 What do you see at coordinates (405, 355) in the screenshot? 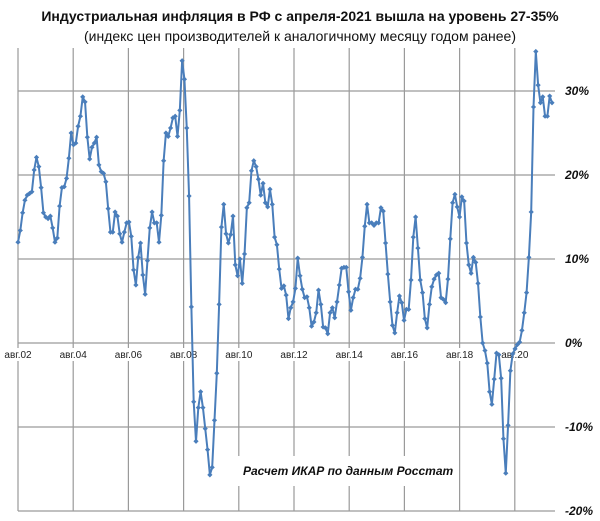
I see `x-tick-label: авг.16` at bounding box center [405, 355].